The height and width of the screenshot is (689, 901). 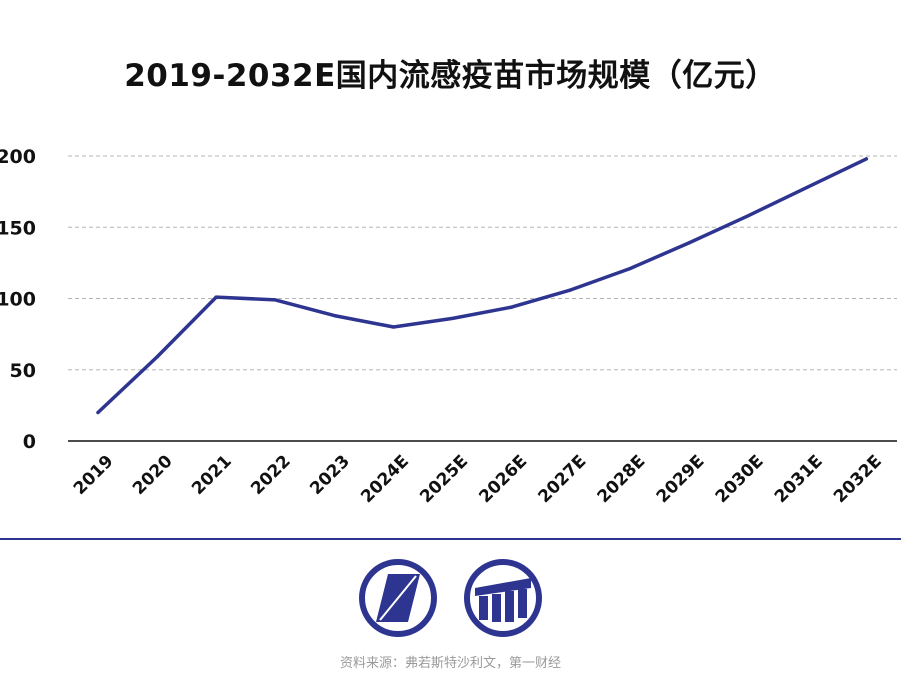 What do you see at coordinates (740, 479) in the screenshot?
I see `x-tick-label: 2030E` at bounding box center [740, 479].